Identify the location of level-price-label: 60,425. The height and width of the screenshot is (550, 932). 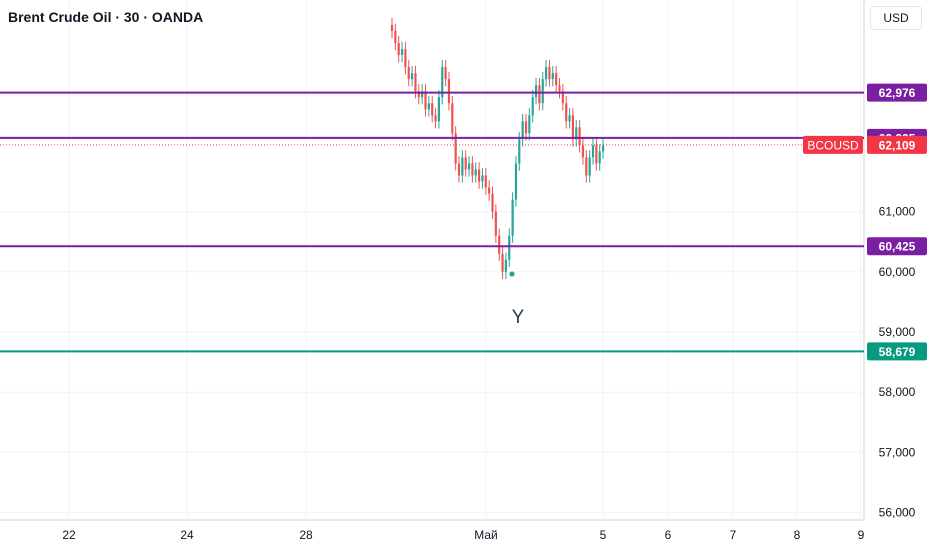
(897, 247).